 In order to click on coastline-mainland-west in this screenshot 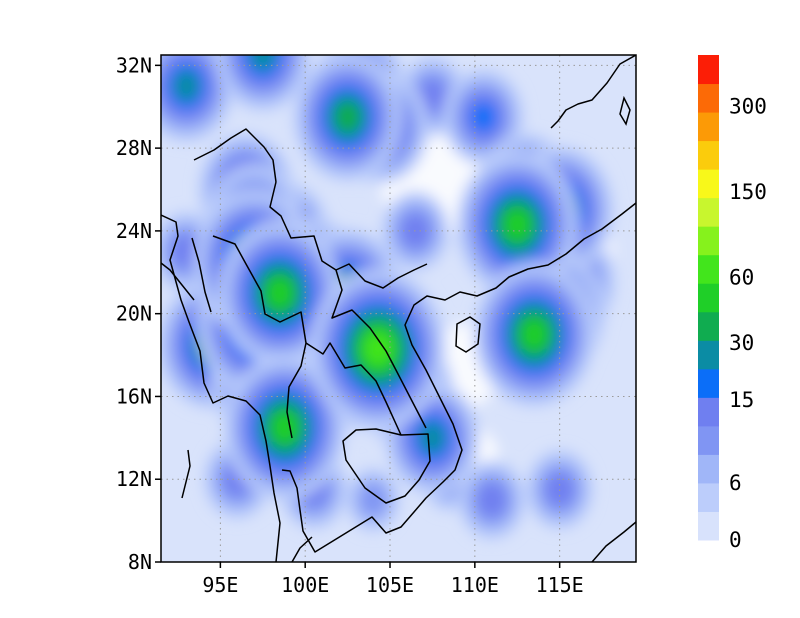, I will do `click(221, 388)`.